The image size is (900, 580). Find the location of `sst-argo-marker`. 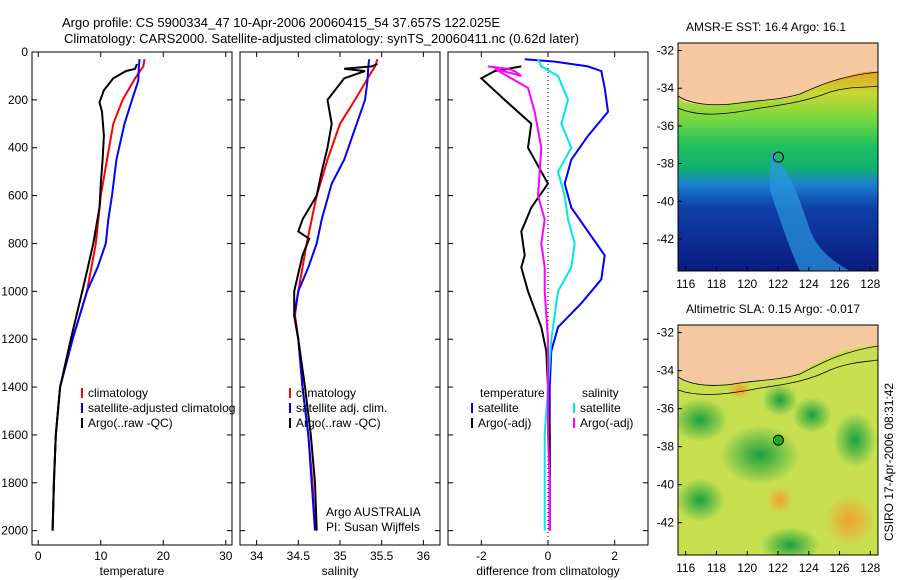

sst-argo-marker is located at coordinates (778, 157).